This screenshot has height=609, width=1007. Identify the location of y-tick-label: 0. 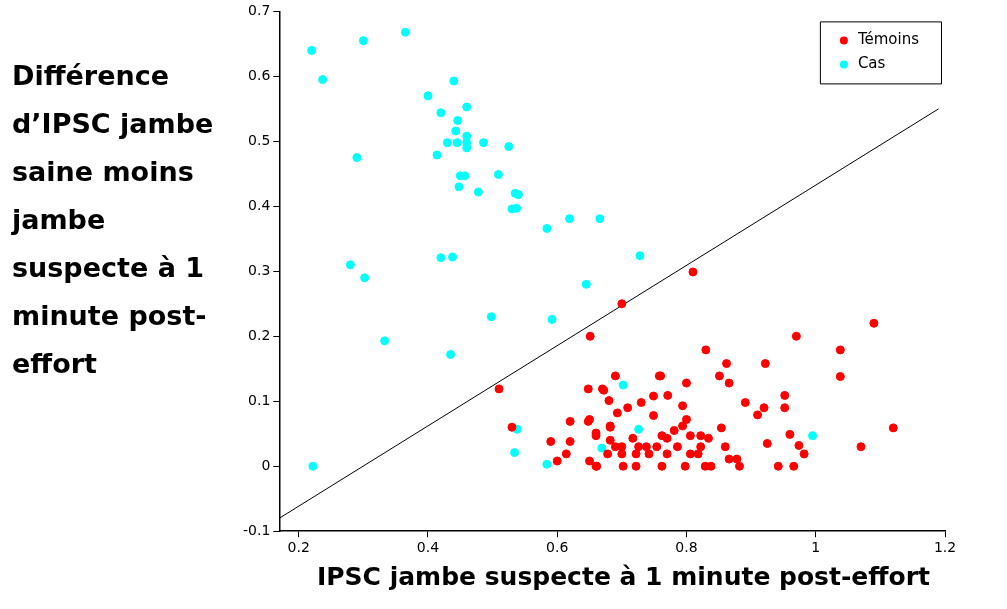
(266, 464).